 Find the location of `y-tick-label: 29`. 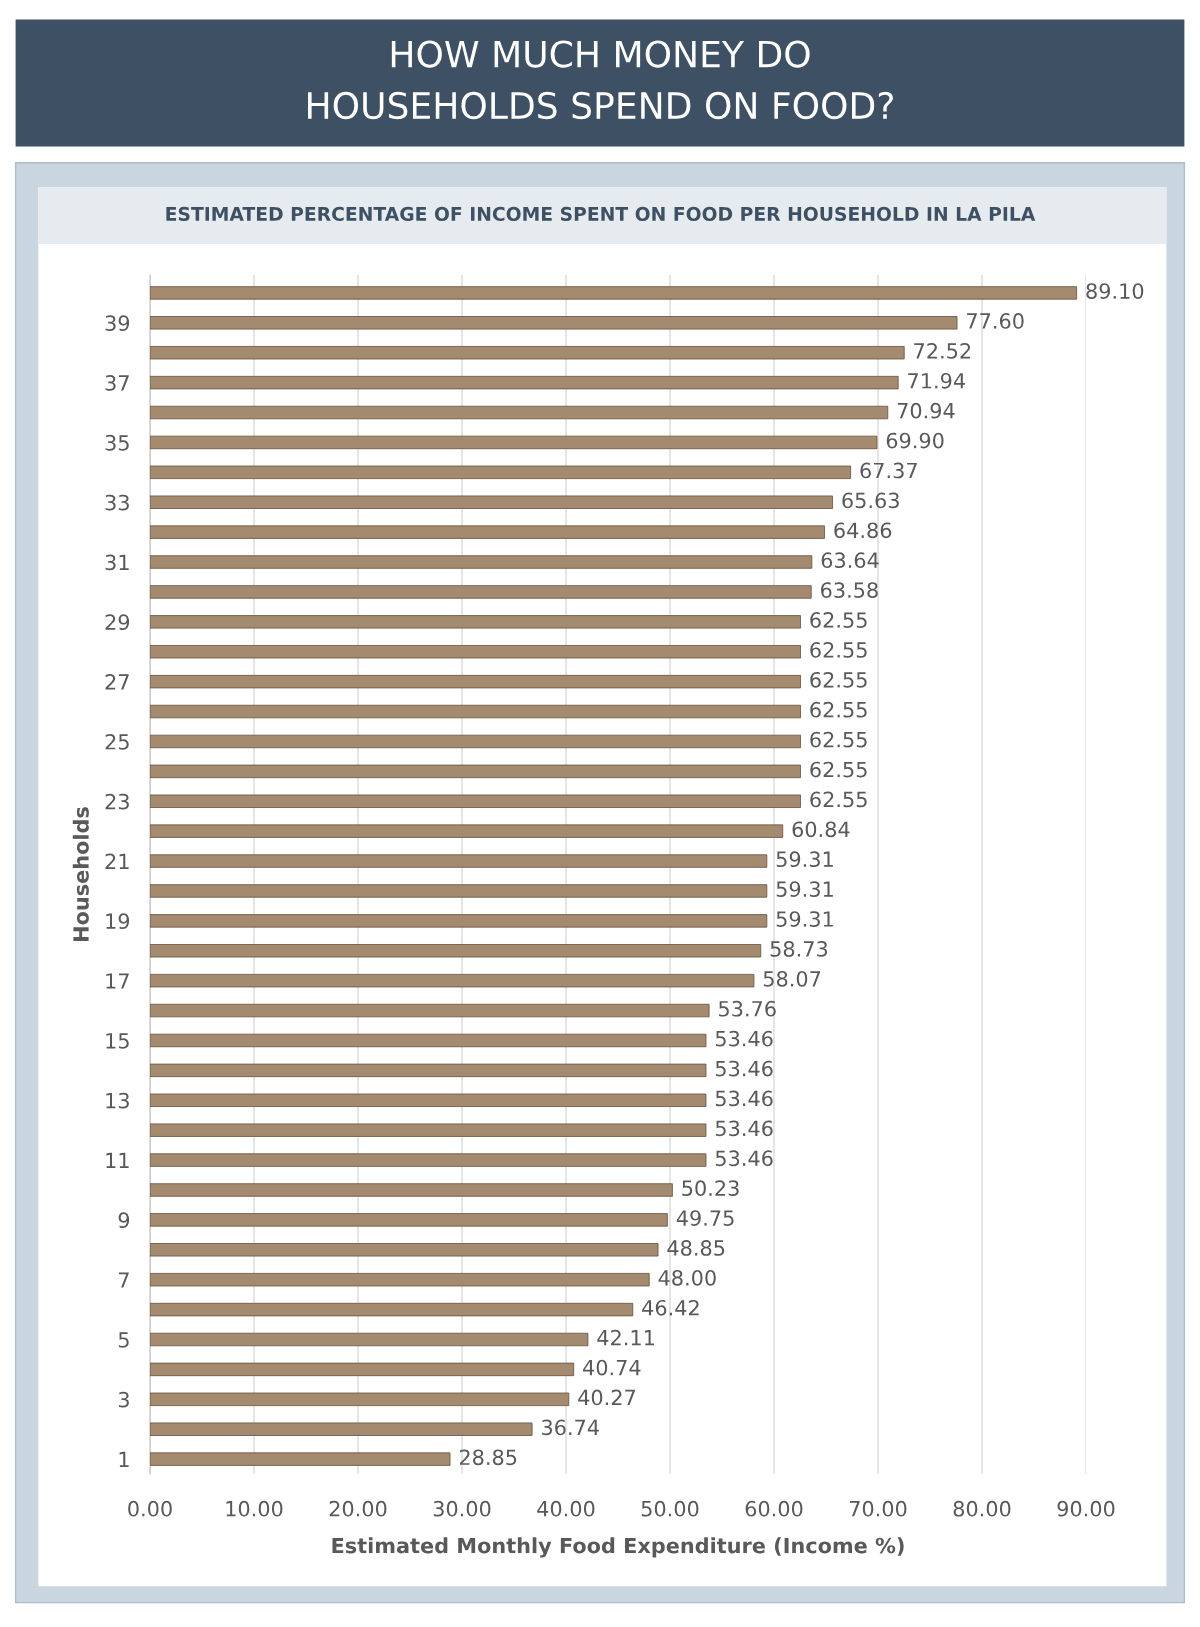

y-tick-label: 29 is located at coordinates (117, 622).